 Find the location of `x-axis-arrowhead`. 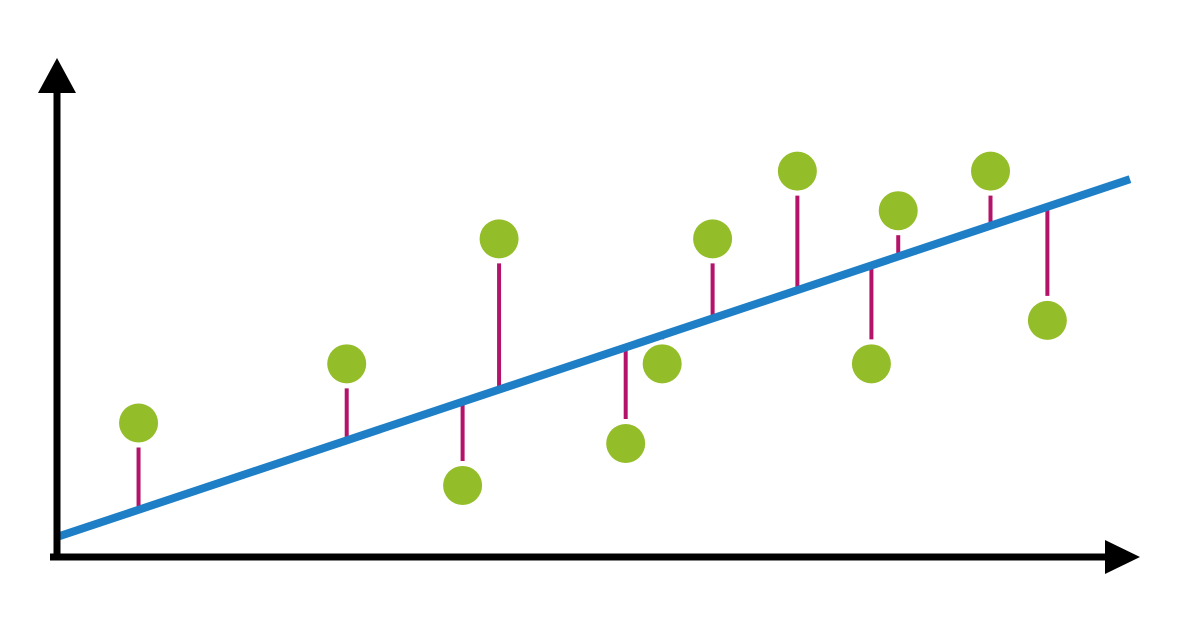

x-axis-arrowhead is located at coordinates (1122, 557).